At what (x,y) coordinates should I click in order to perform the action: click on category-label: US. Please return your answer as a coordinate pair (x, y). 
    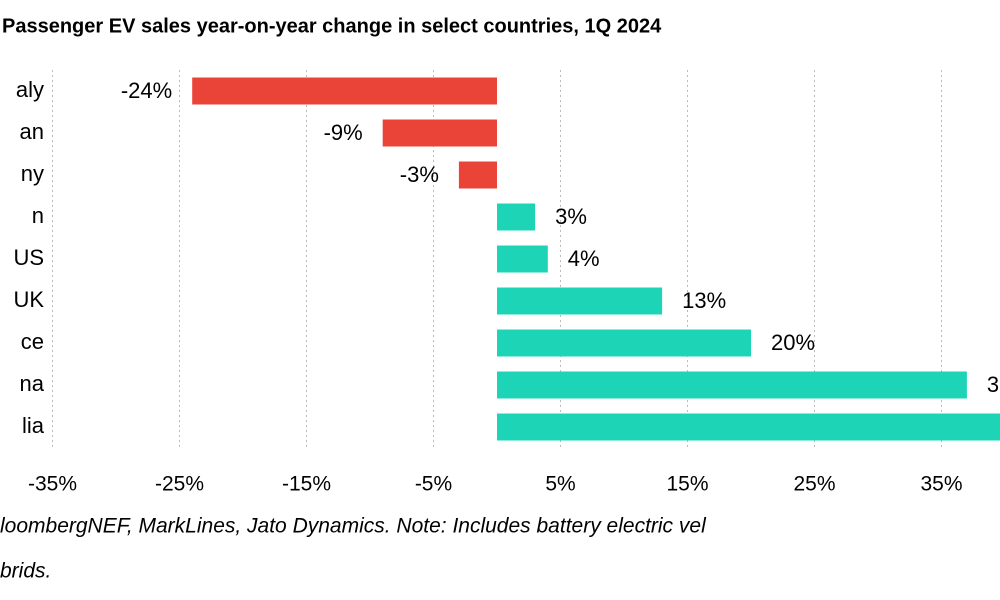
    Looking at the image, I should click on (28, 257).